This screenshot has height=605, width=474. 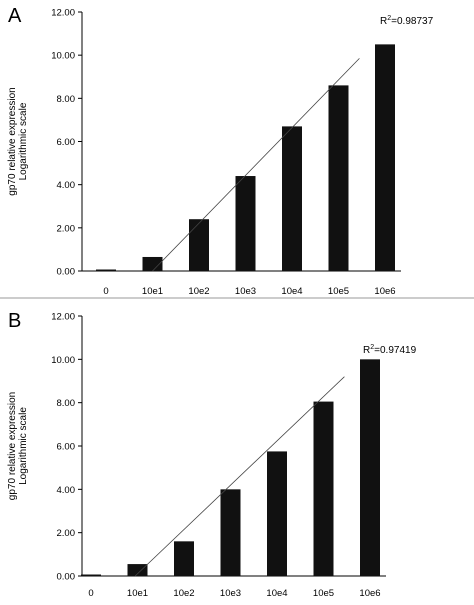 What do you see at coordinates (15, 16) in the screenshot?
I see `panel-letter: A` at bounding box center [15, 16].